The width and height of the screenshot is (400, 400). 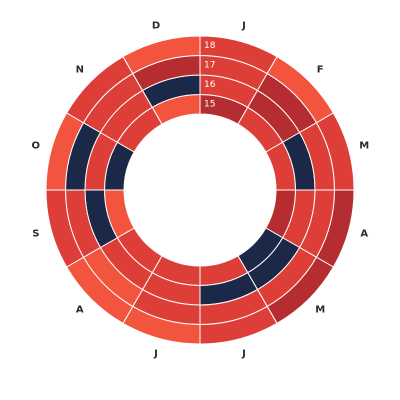 I want to click on ring-label: 17, so click(x=209, y=65).